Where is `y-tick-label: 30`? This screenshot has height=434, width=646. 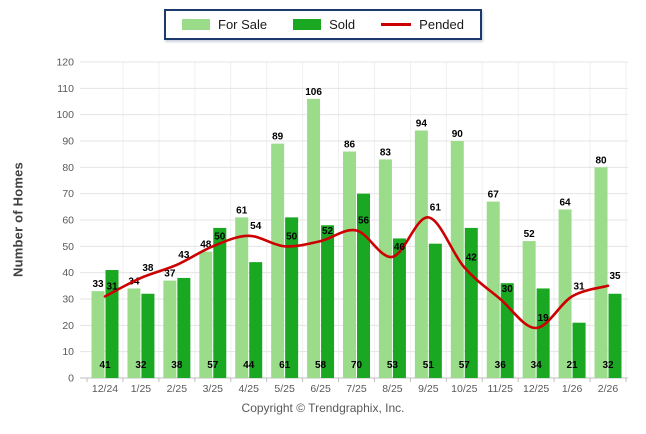
y-tick-label: 30 is located at coordinates (68, 300).